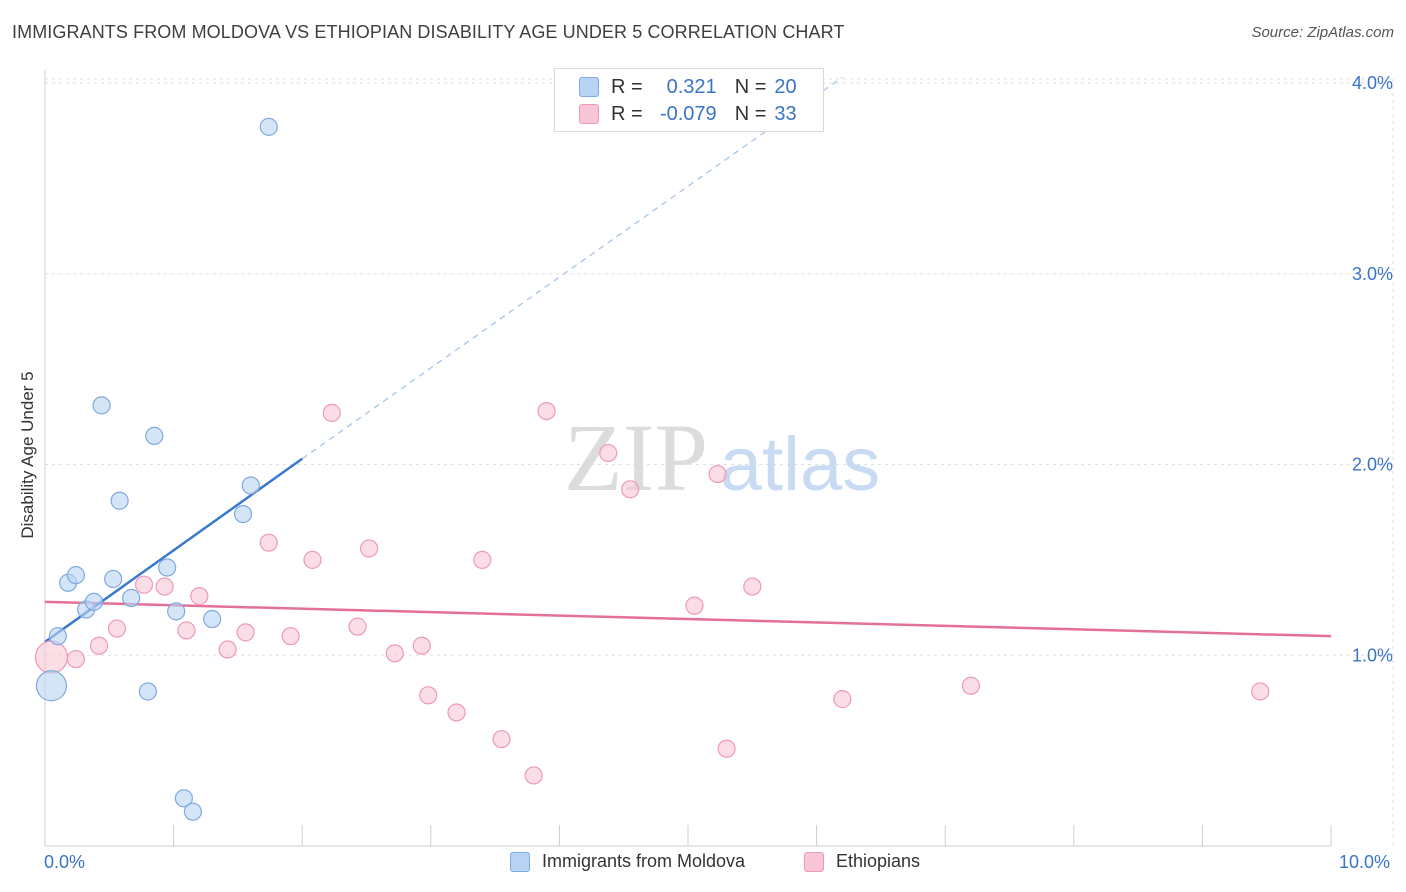 This screenshot has width=1406, height=892. Describe the element at coordinates (1372, 83) in the screenshot. I see `y-tick-label: 4.0%` at that location.